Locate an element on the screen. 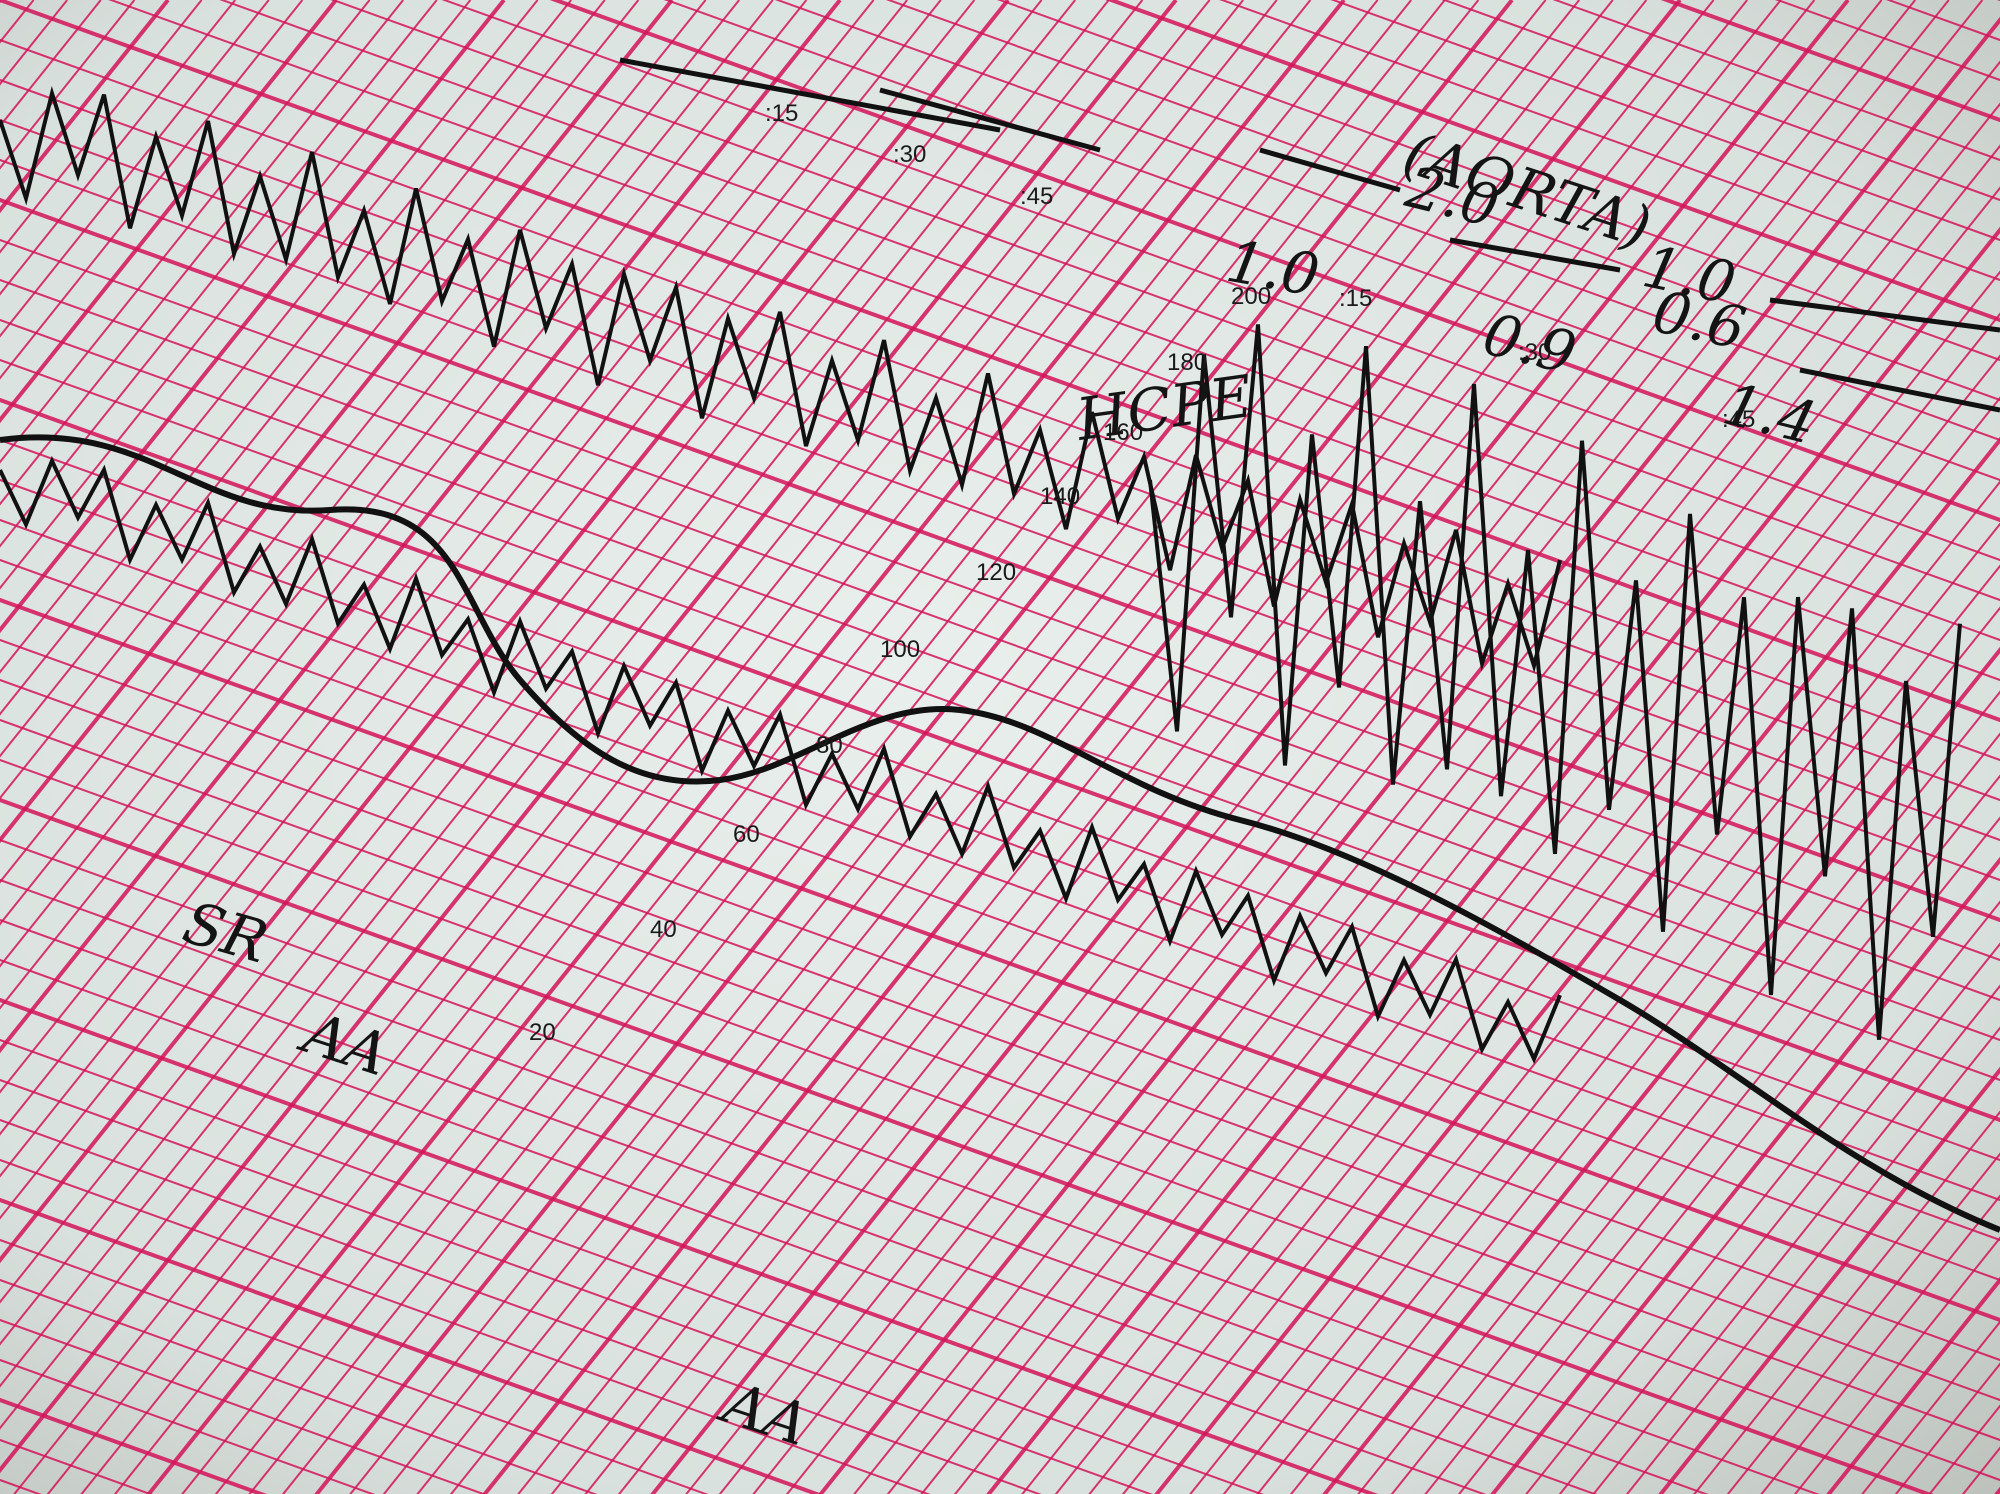 The height and width of the screenshot is (1494, 2000). scale-label: 60 is located at coordinates (746, 834).